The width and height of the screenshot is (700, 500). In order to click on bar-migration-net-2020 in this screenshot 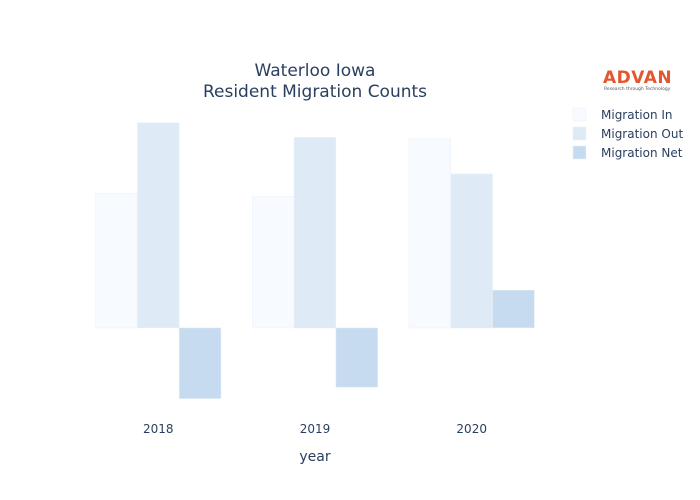, I will do `click(513, 309)`.